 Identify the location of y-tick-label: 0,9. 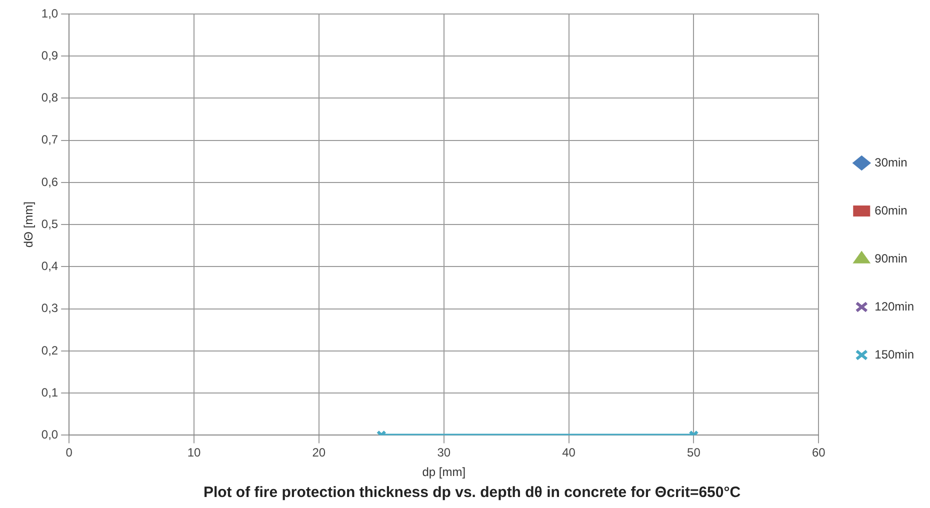
(49, 55).